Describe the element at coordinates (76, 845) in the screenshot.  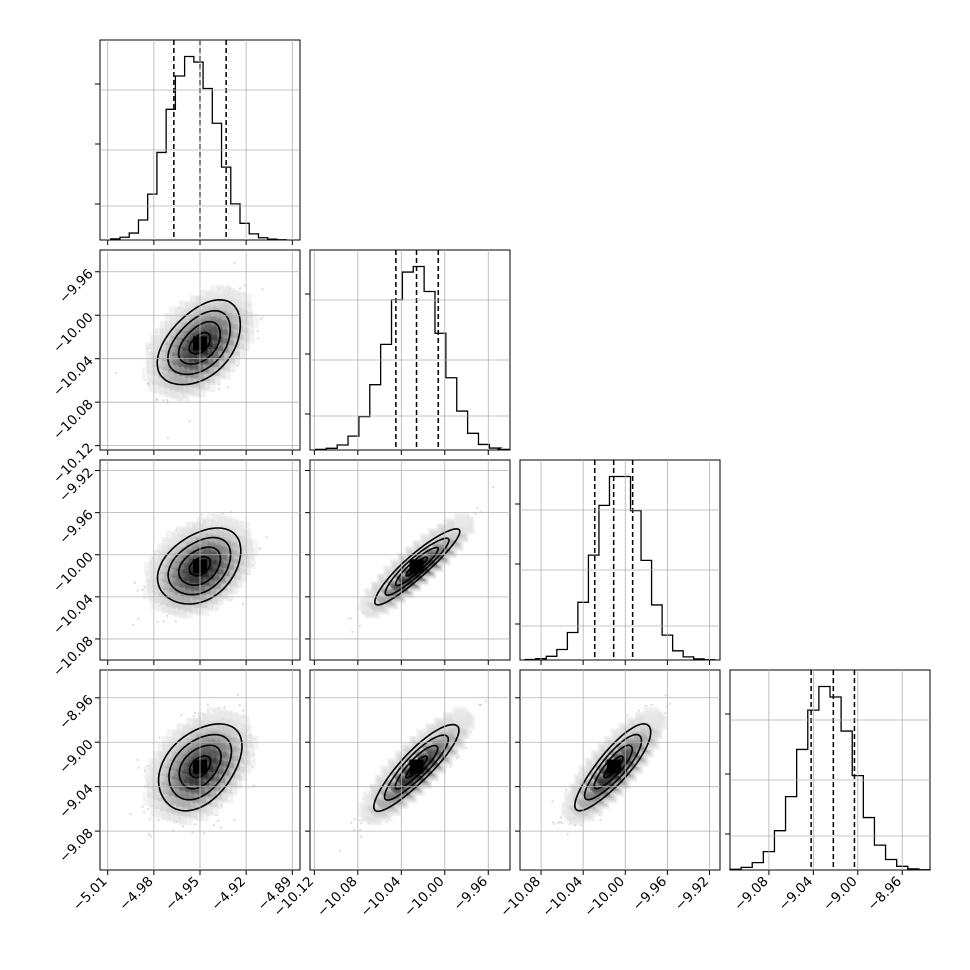
I see `y-tick-label: −9.08` at that location.